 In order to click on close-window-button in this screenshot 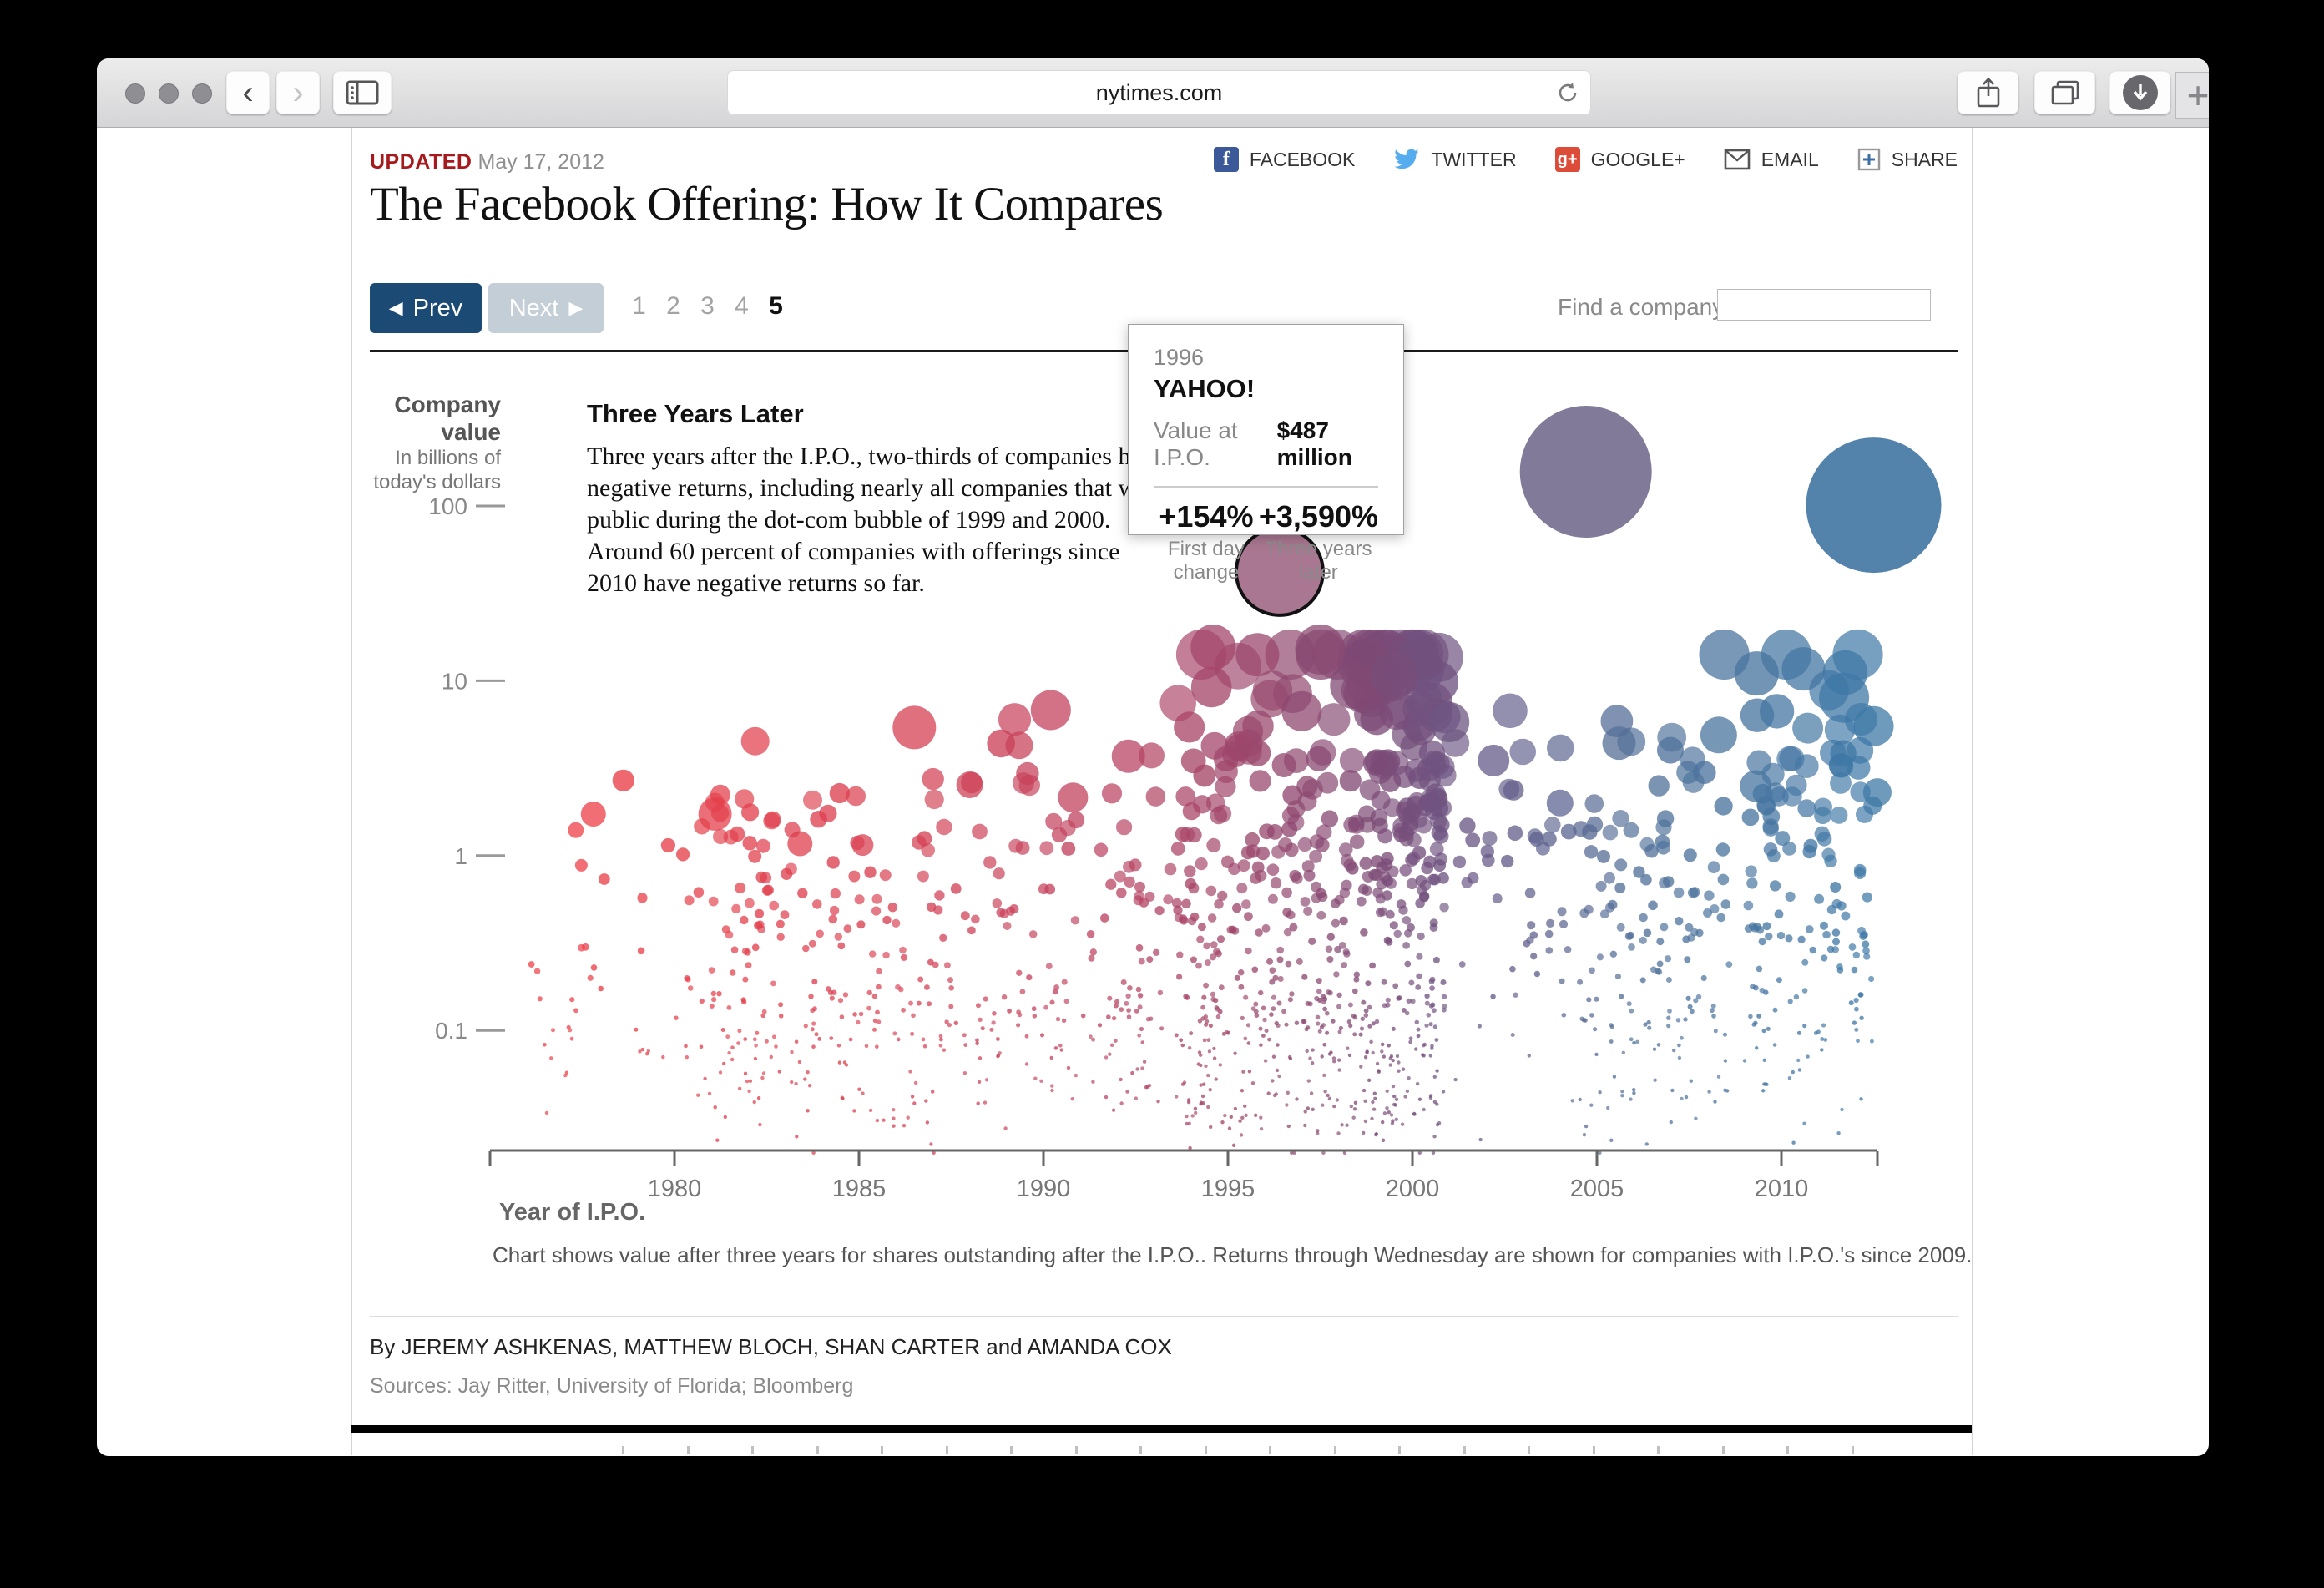, I will do `click(135, 94)`.